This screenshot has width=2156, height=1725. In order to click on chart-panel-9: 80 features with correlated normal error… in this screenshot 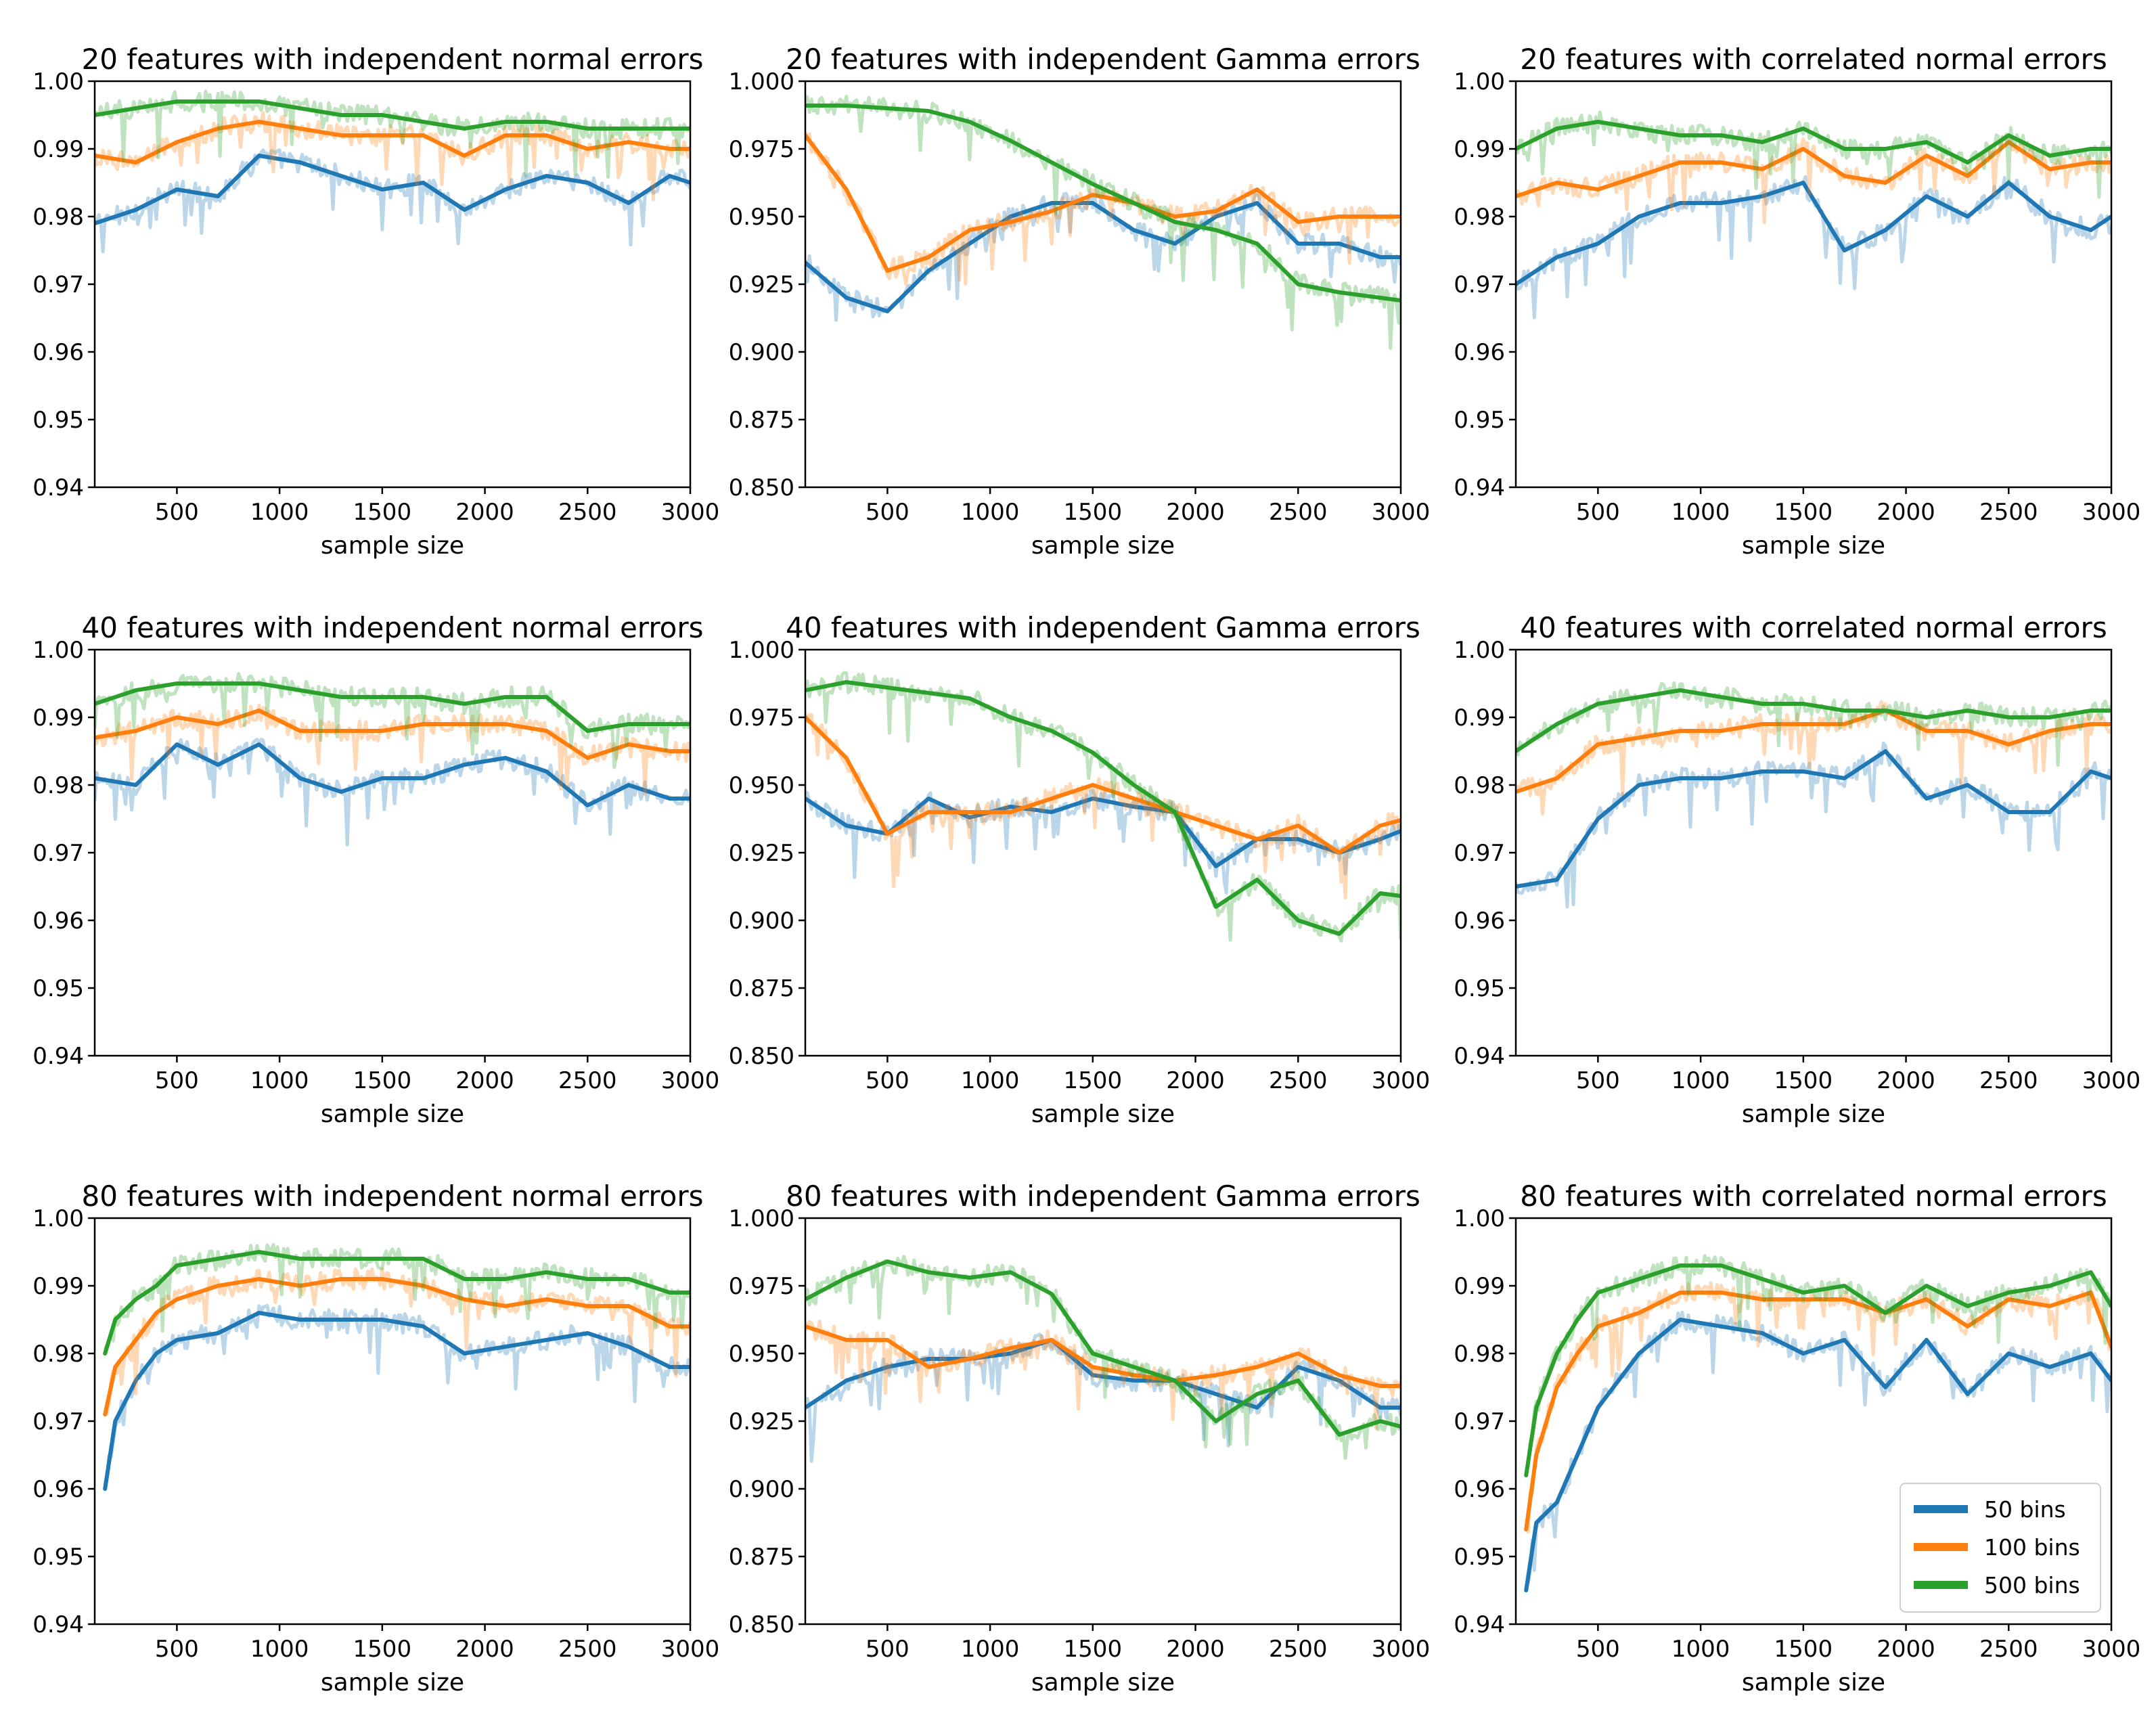, I will do `click(1797, 1439)`.